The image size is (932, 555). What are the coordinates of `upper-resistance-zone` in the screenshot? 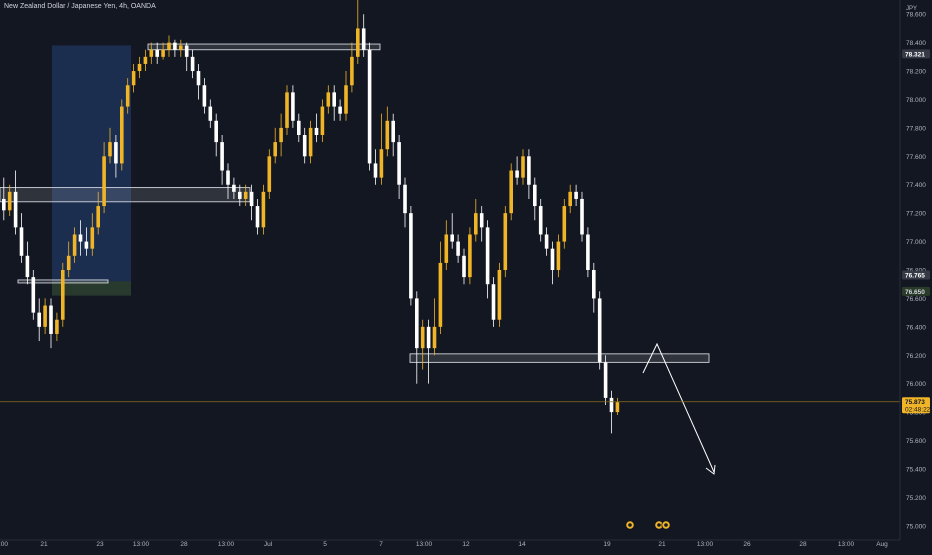 It's located at (264, 47).